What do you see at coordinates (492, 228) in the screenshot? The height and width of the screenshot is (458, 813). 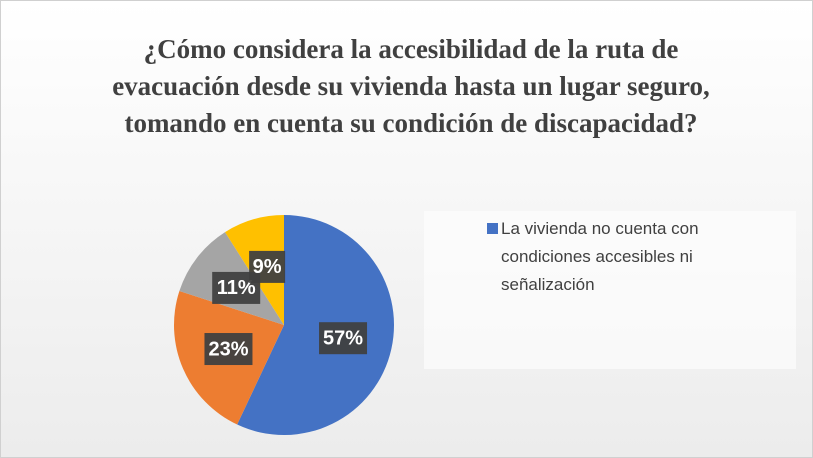 I see `legend-key` at bounding box center [492, 228].